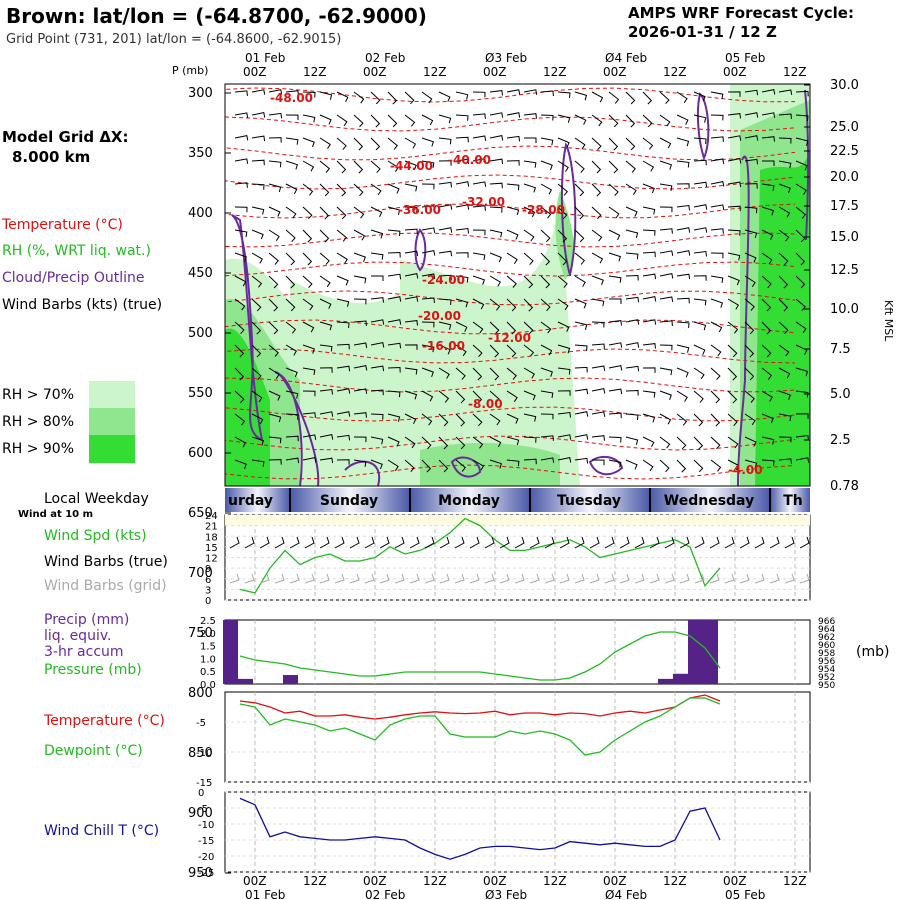 This screenshot has width=900, height=900. I want to click on legend-swatch-rh90, so click(112, 449).